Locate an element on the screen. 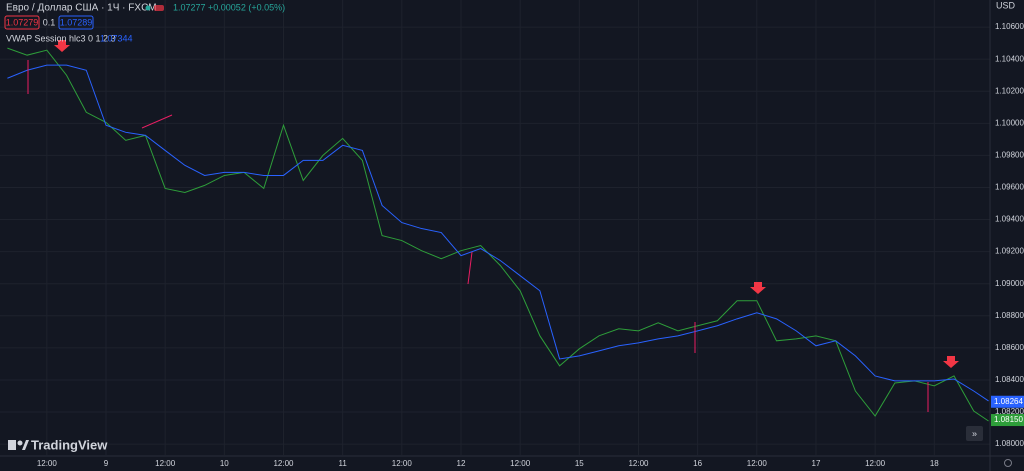 This screenshot has width=1024, height=471. x-tick-label: 18 is located at coordinates (934, 463).